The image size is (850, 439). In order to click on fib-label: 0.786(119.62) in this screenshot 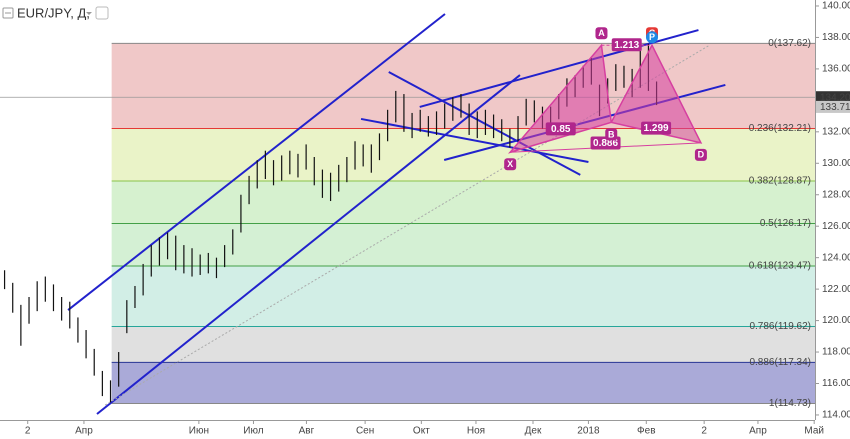, I will do `click(780, 326)`.